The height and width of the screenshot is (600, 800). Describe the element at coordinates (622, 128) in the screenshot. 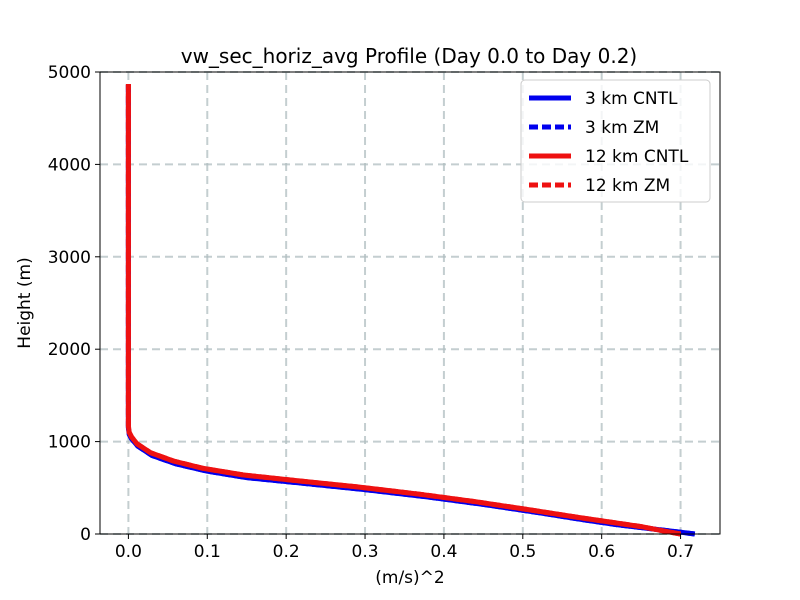

I see `legend-label: 3 km ZM` at that location.